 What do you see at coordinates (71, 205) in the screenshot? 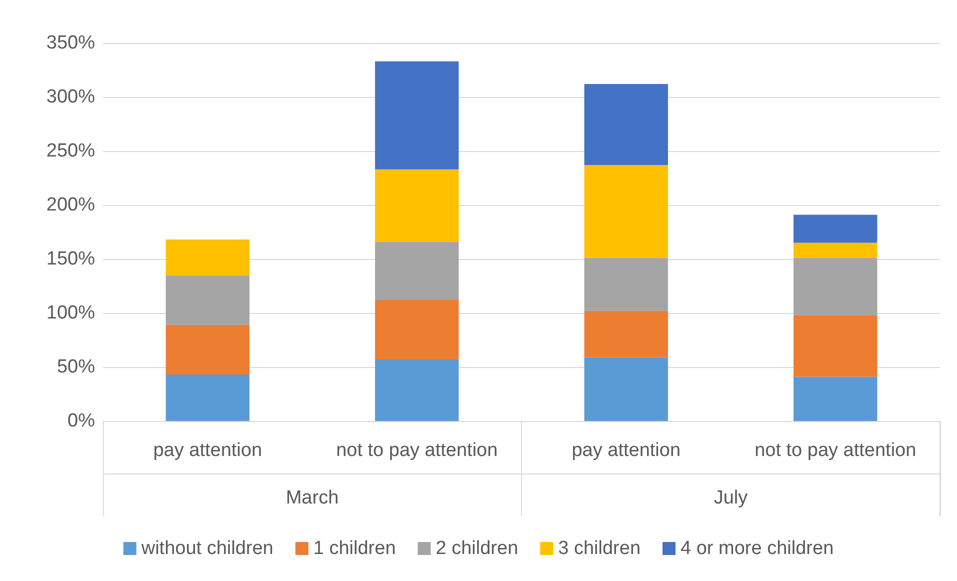
I see `y-tick-label: 200%` at bounding box center [71, 205].